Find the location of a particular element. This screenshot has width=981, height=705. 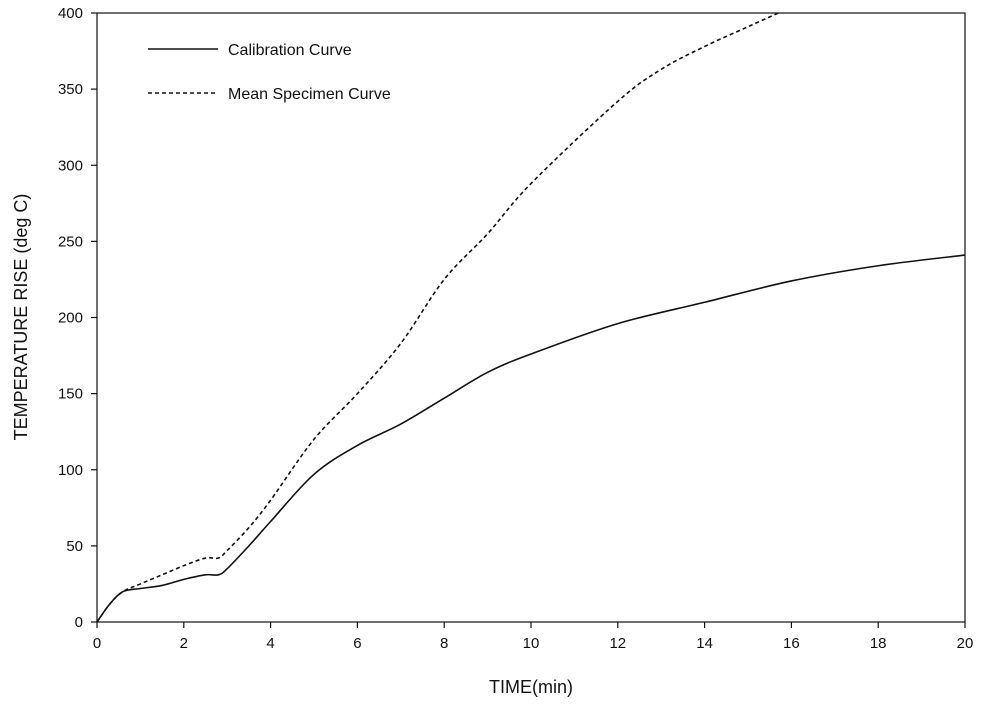

x-tick-label: 18 is located at coordinates (878, 643).